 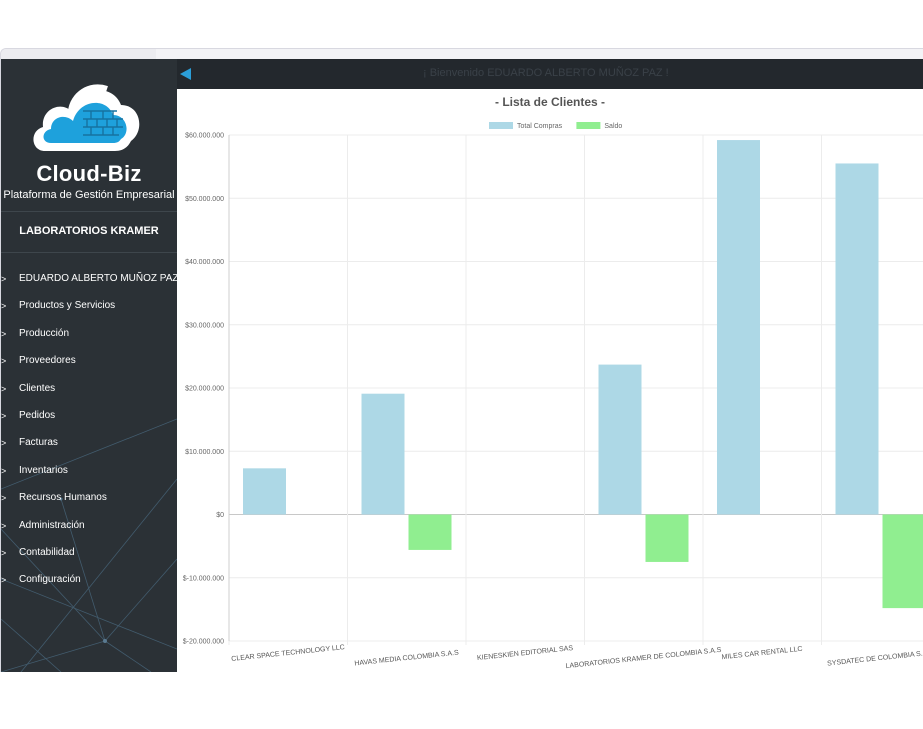 I want to click on sidebar-item-pedidos: > Pedidos, so click(x=89, y=421).